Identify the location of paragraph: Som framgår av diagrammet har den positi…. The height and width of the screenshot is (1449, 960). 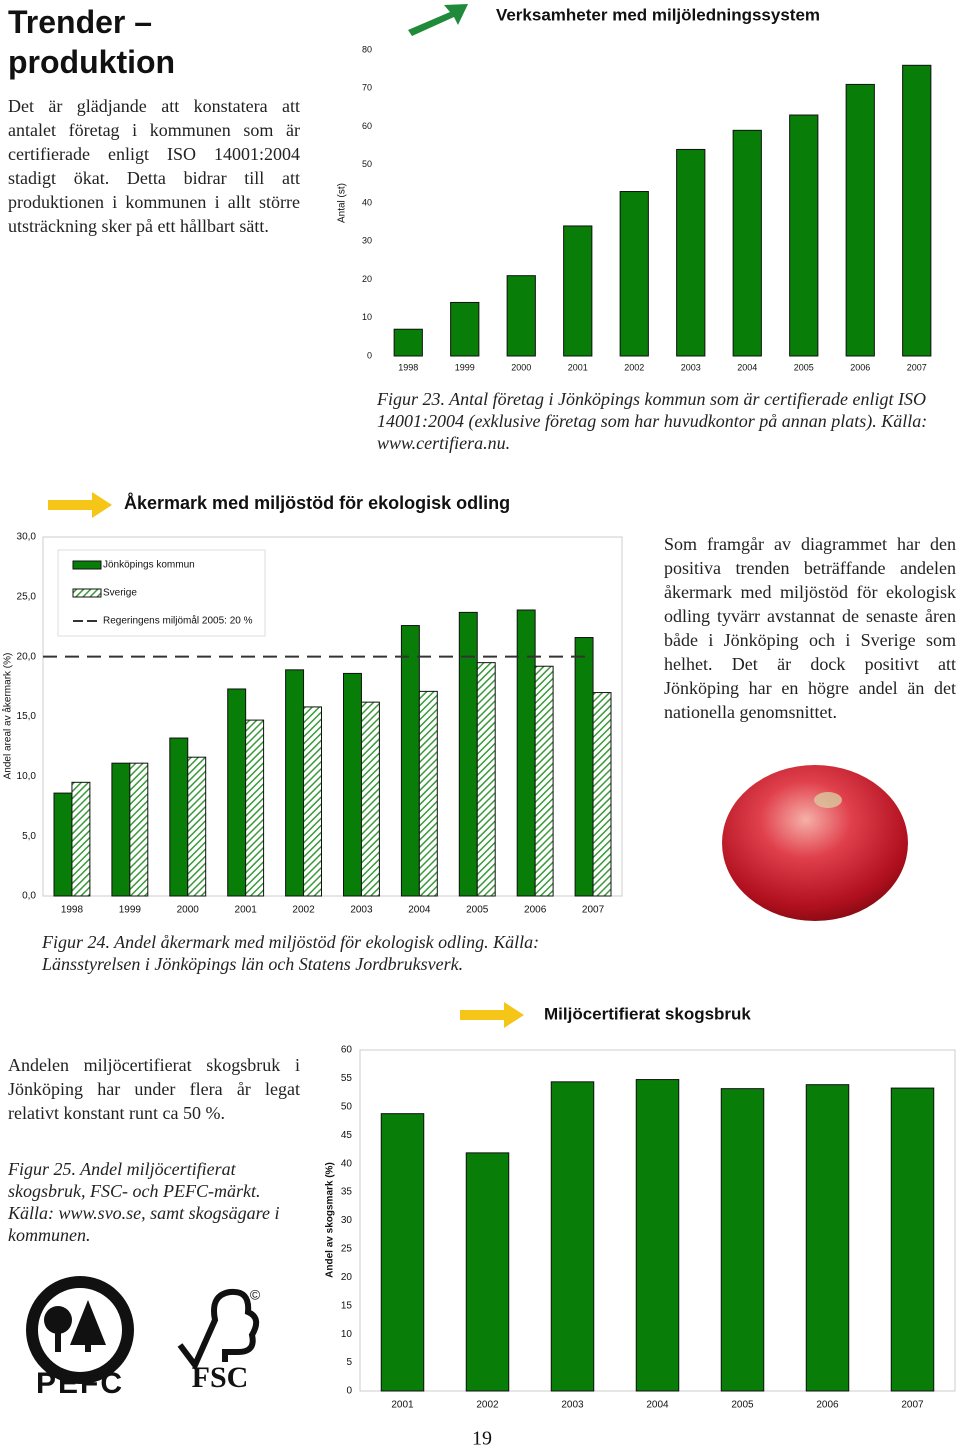
(810, 628).